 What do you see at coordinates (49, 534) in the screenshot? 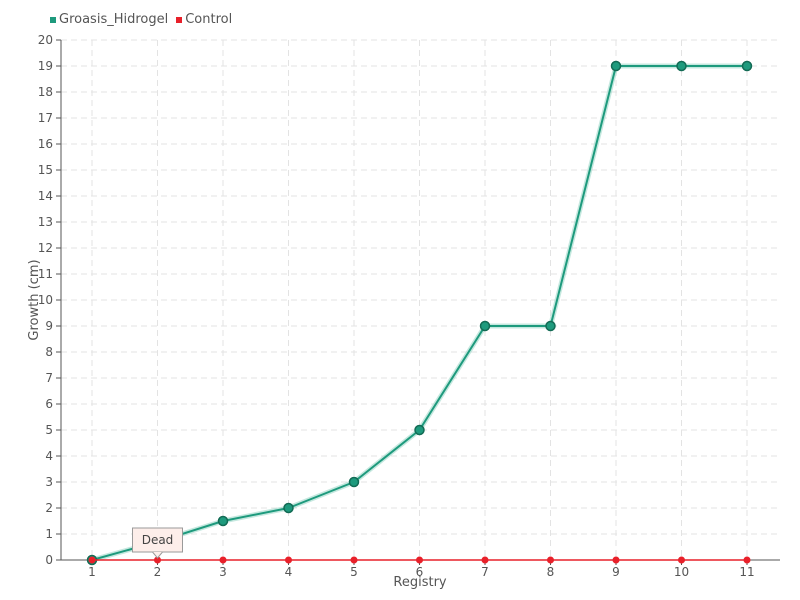
I see `y-tick-label: 1` at bounding box center [49, 534].